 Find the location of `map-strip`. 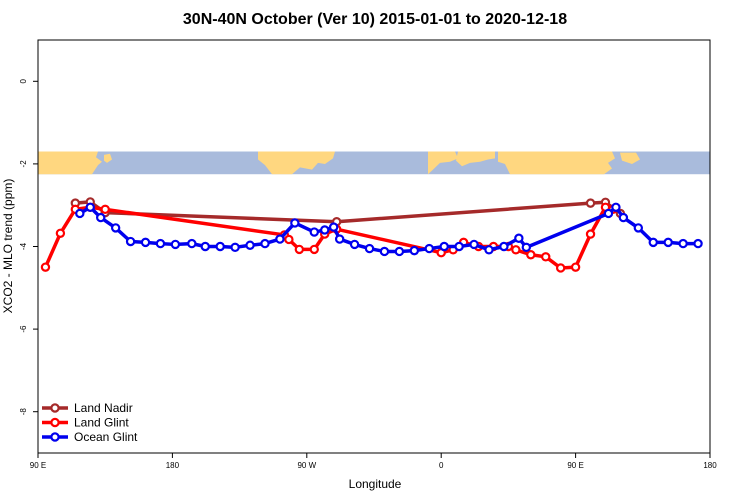

map-strip is located at coordinates (374, 163).